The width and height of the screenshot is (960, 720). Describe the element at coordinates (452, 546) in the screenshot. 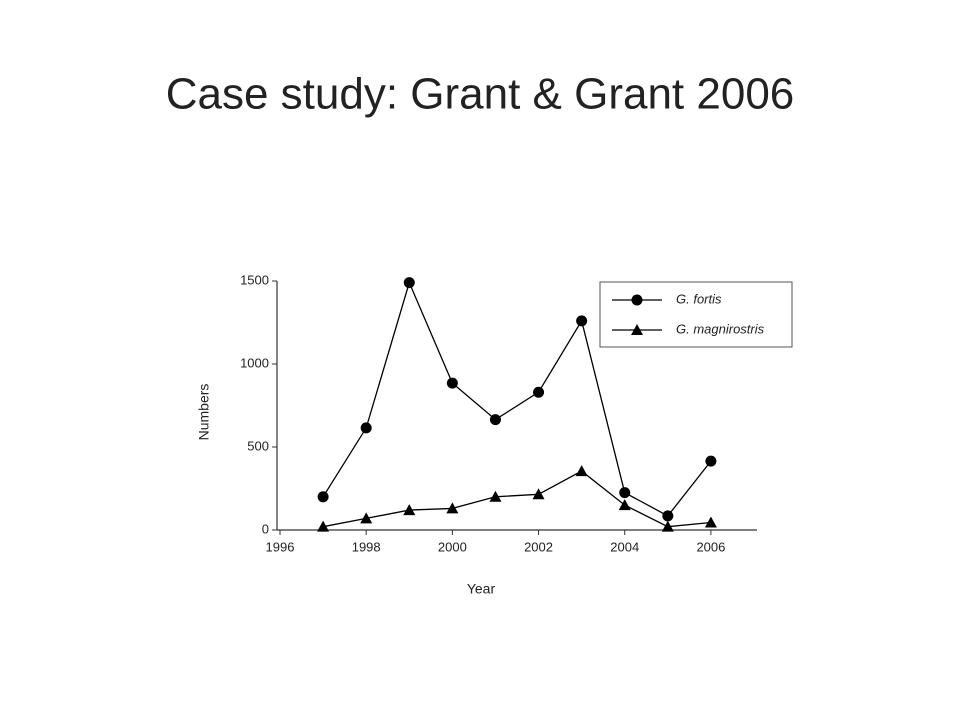

I see `x-tick-label: 2000` at that location.